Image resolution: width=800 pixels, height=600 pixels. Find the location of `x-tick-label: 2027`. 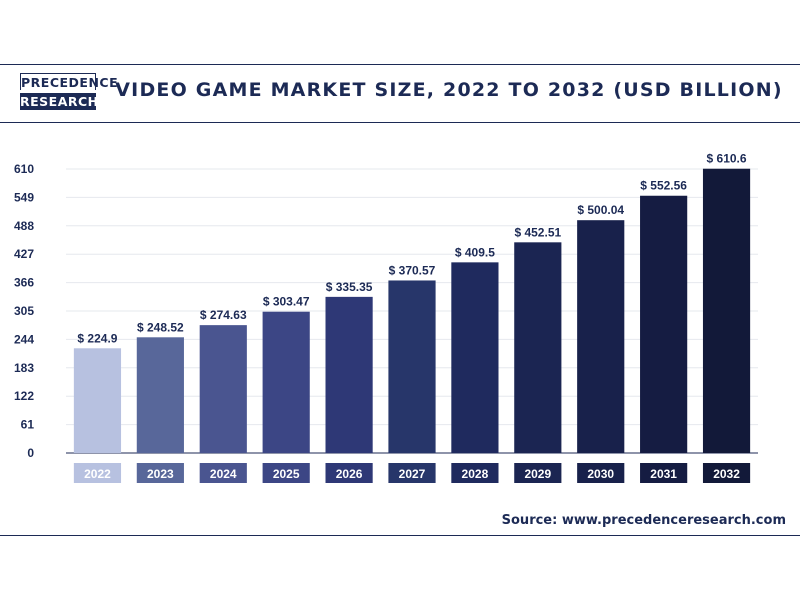

x-tick-label: 2027 is located at coordinates (412, 474).